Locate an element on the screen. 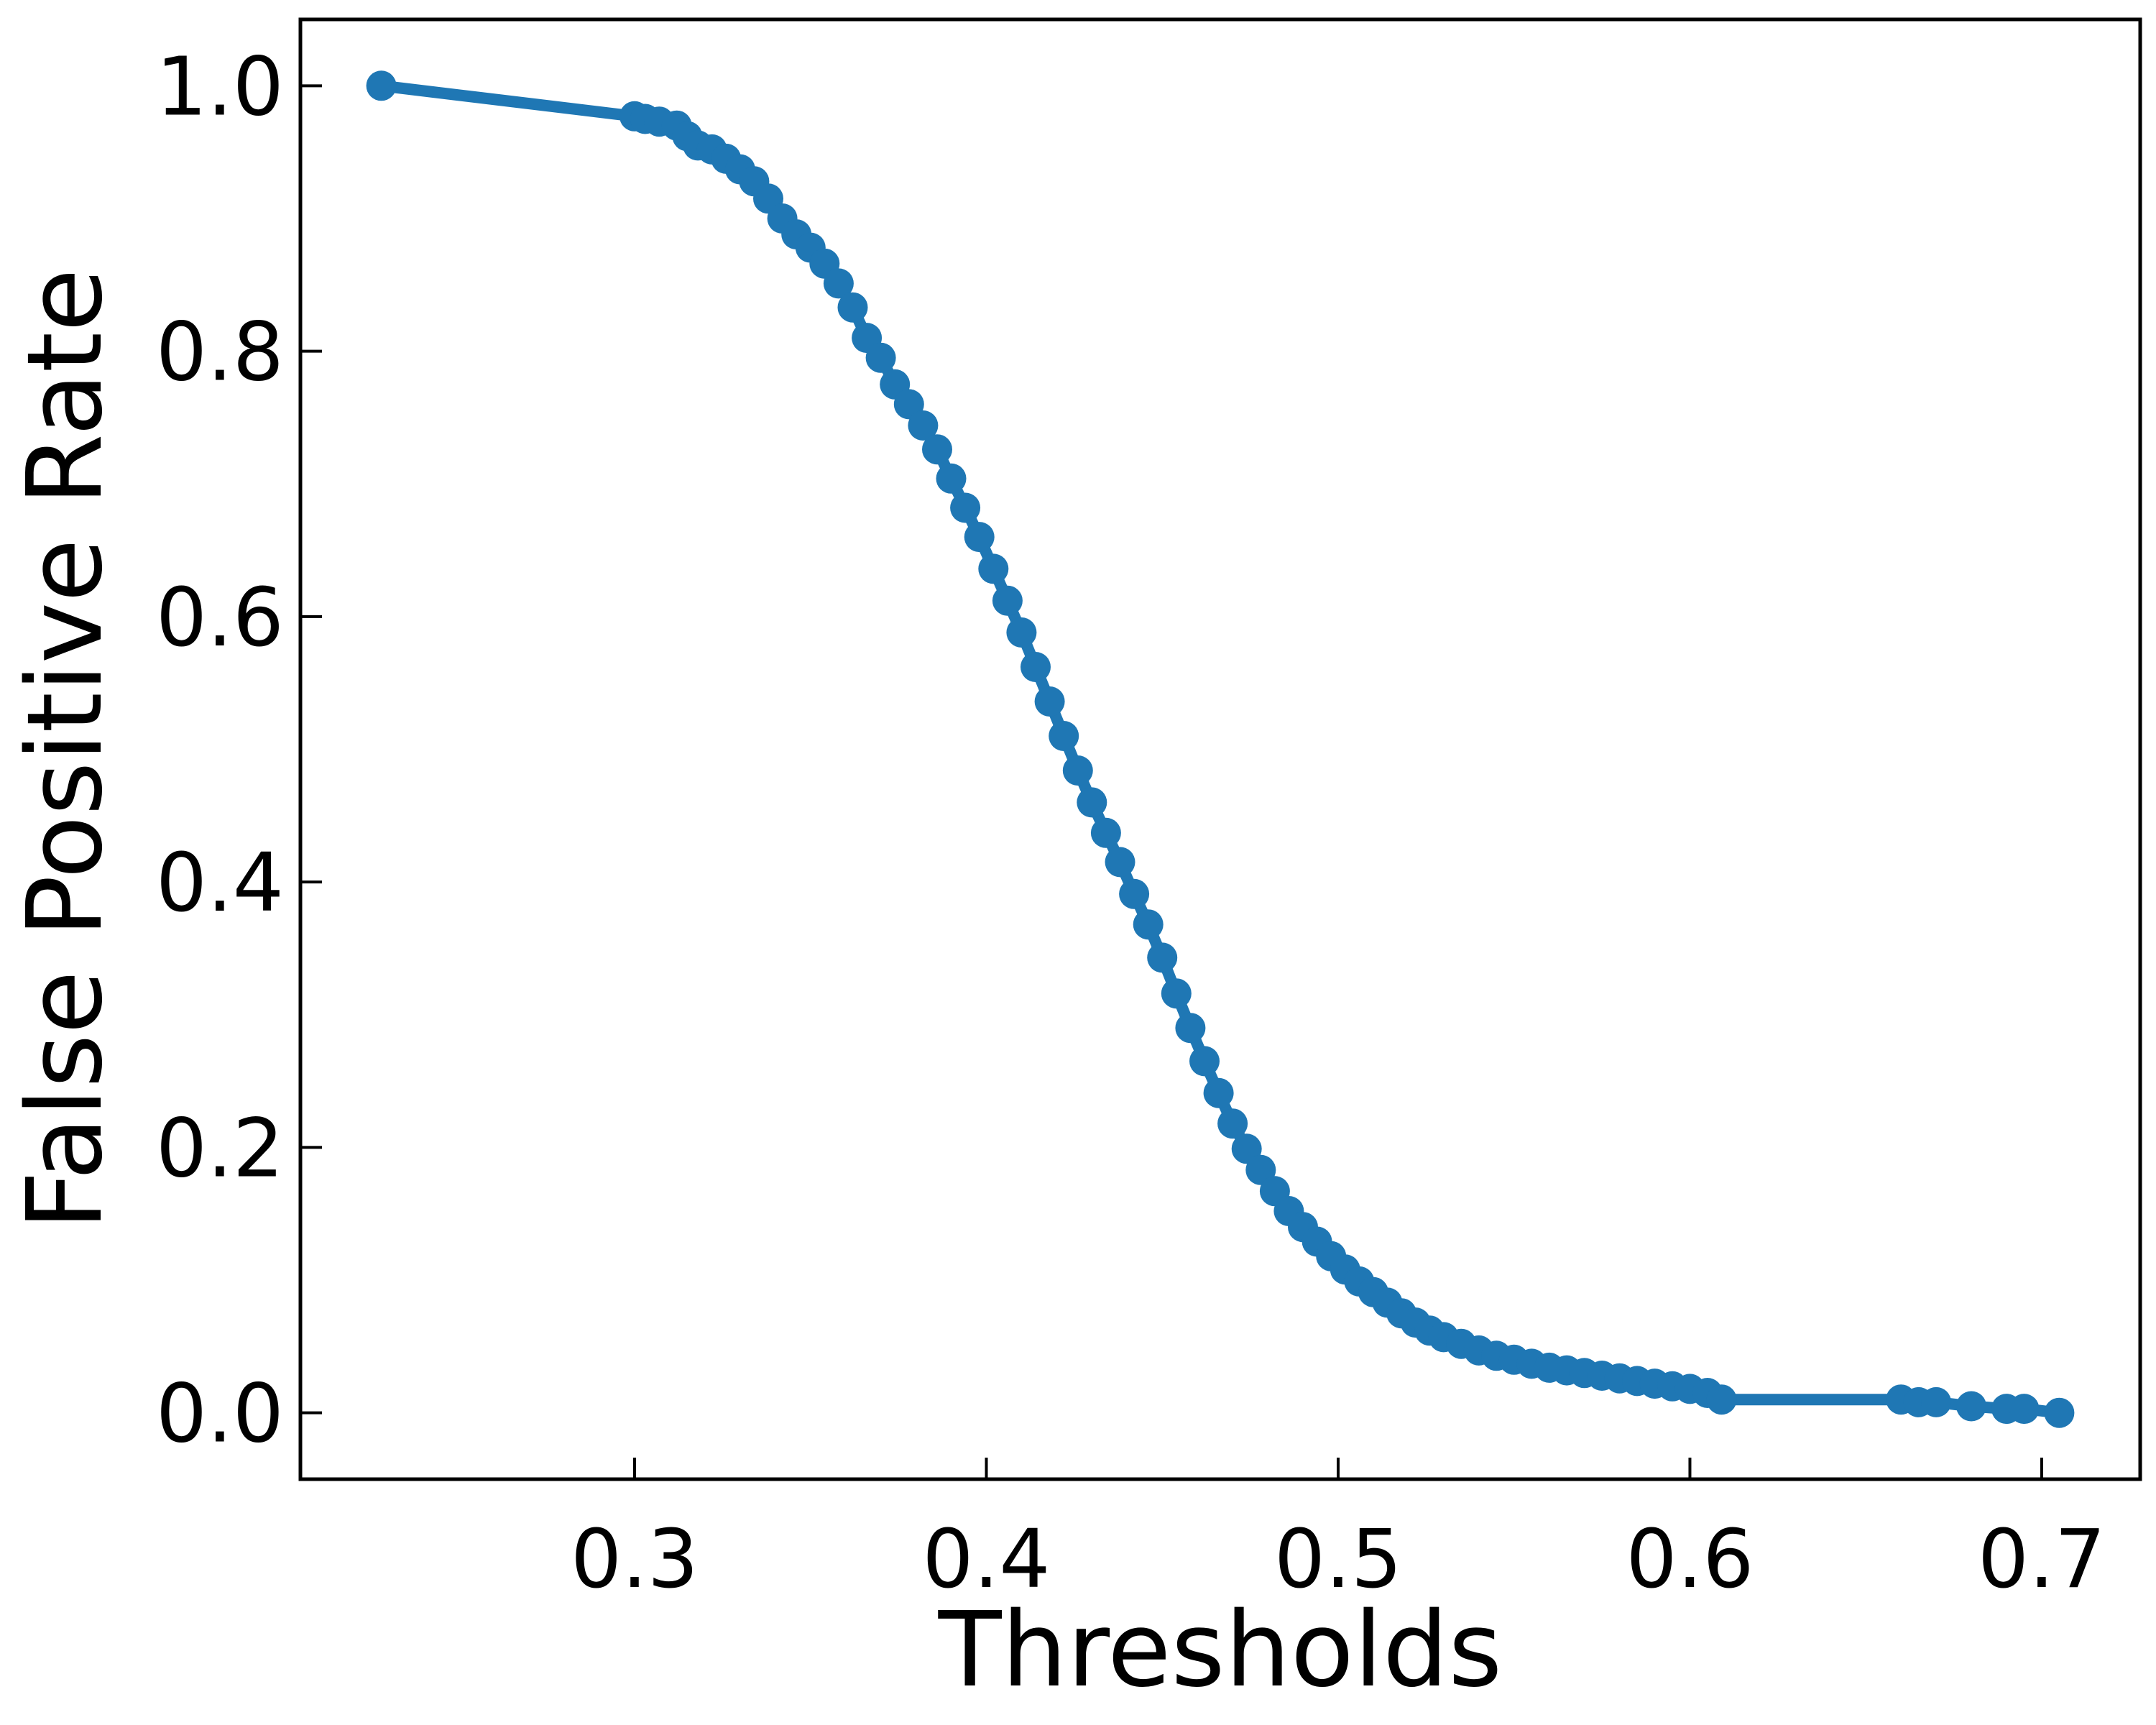  x-tick-label: 0.4 is located at coordinates (986, 1559).